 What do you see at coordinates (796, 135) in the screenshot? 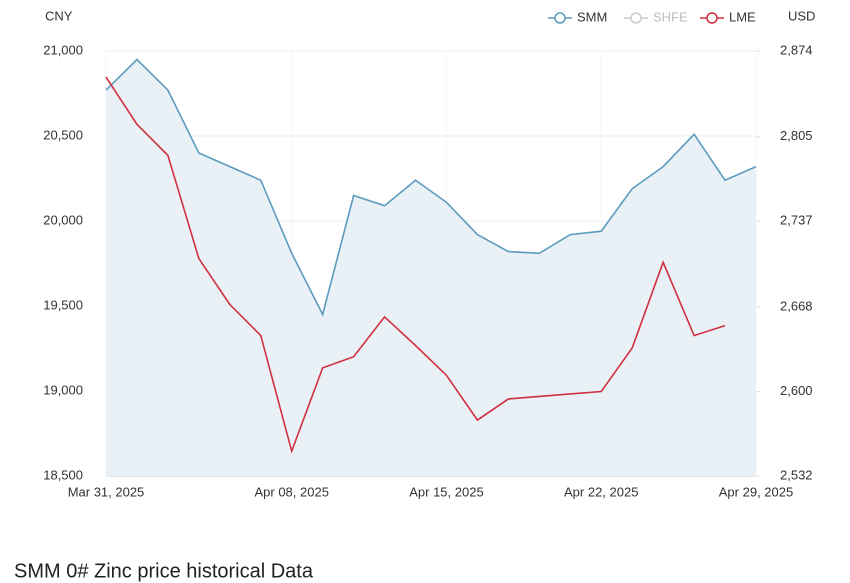
I see `y2-tick-label: 2,805` at bounding box center [796, 135].